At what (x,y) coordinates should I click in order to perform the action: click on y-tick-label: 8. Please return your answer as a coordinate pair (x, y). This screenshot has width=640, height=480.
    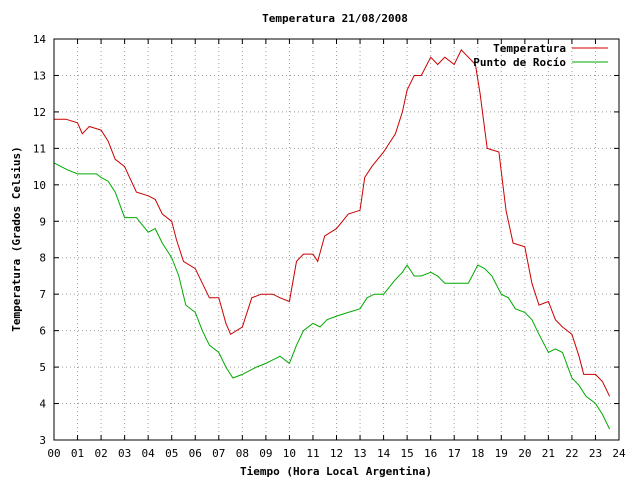
    Looking at the image, I should click on (42, 258).